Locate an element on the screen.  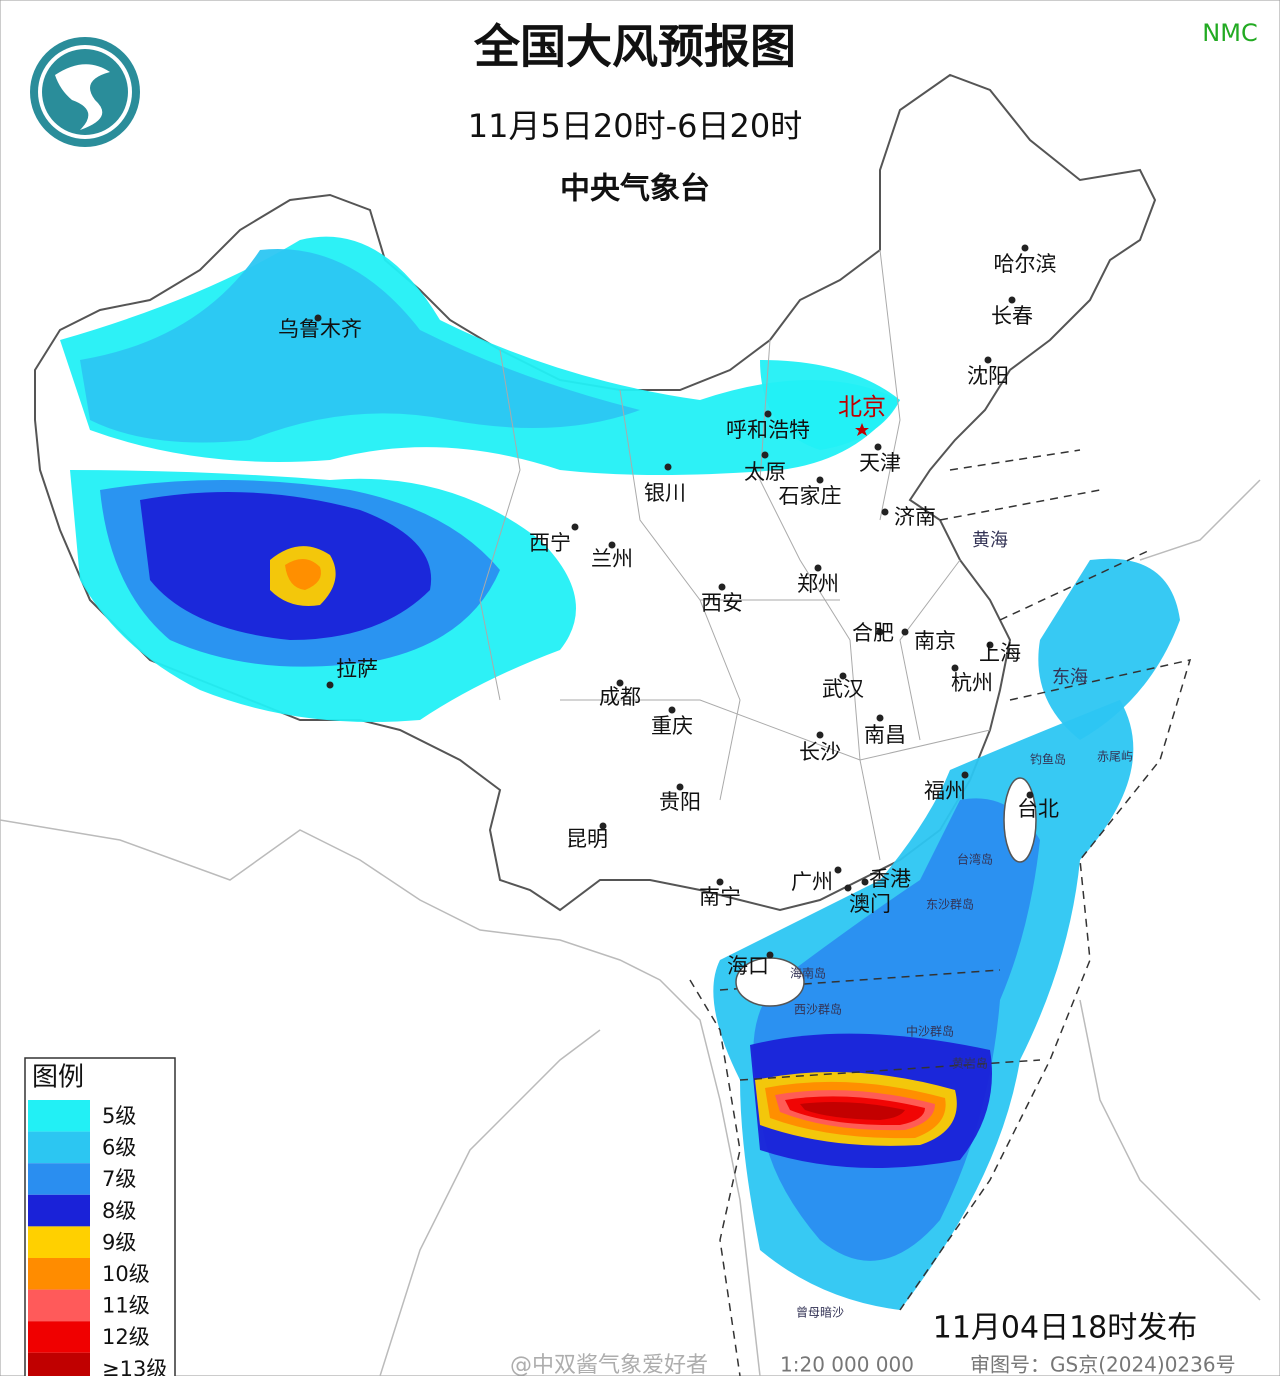
city-label: 台北 is located at coordinates (1038, 809).